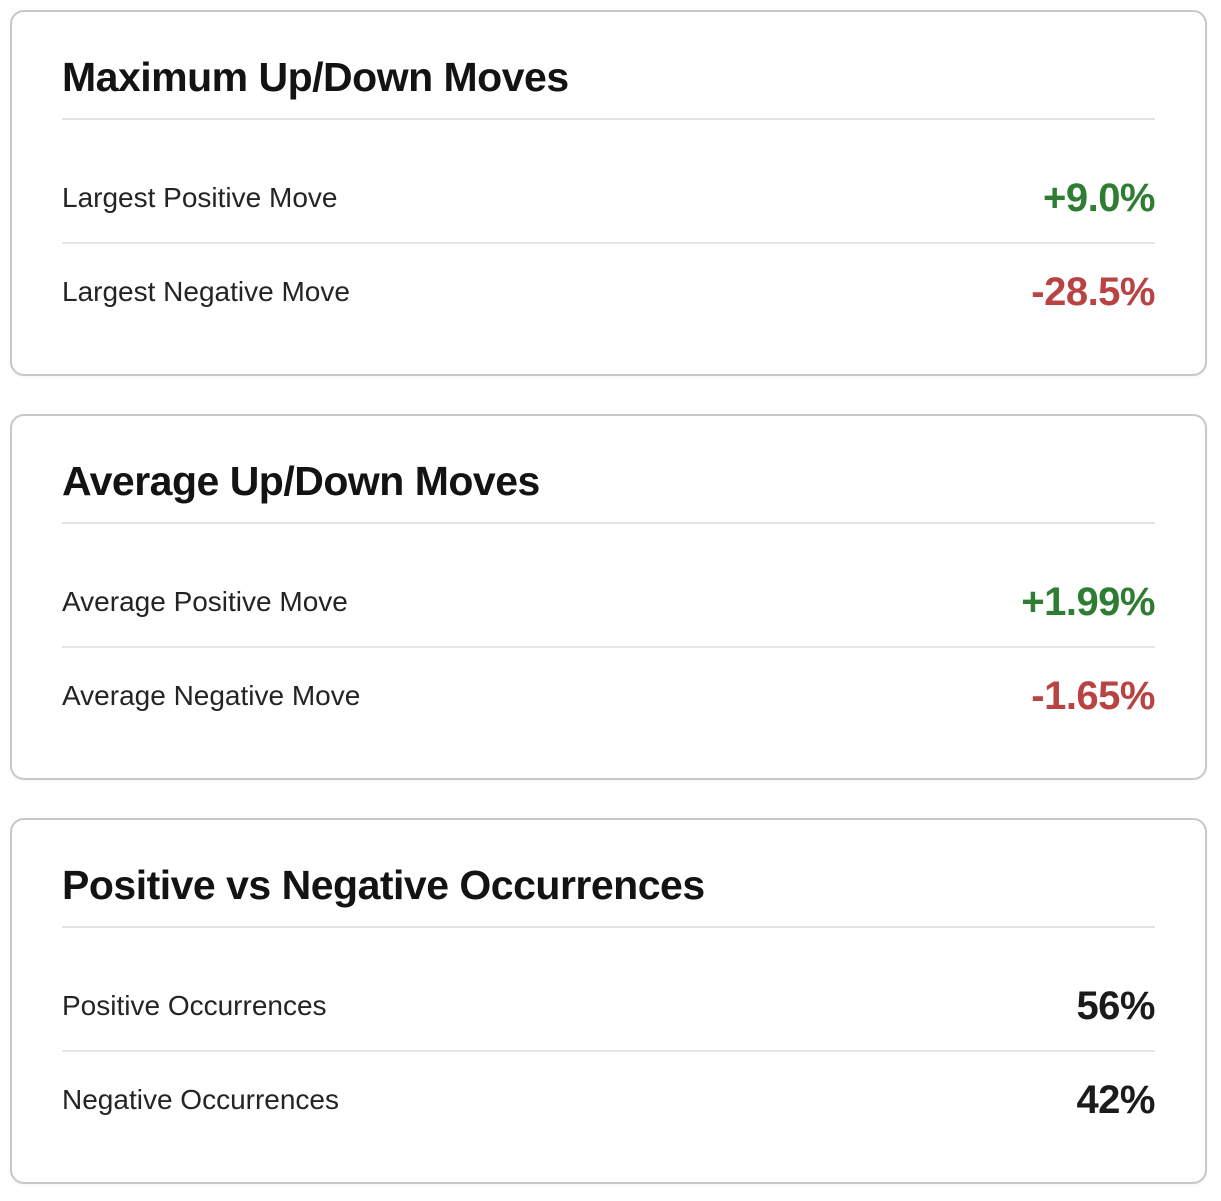 Image resolution: width=1221 pixels, height=1201 pixels. What do you see at coordinates (211, 695) in the screenshot?
I see `stat-label: Average Negative Move` at bounding box center [211, 695].